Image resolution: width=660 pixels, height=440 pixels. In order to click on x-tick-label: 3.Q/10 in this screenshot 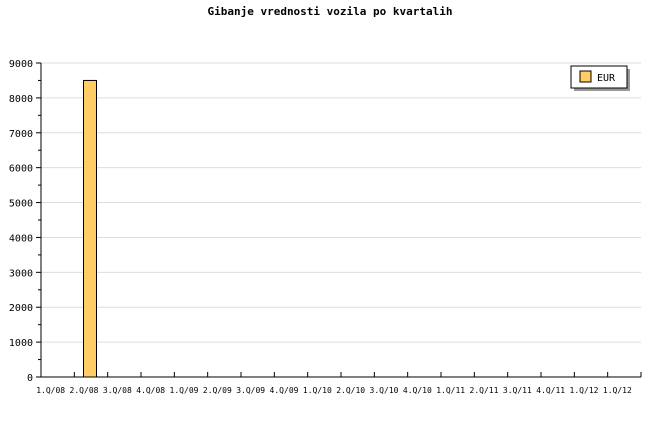, I will do `click(384, 390)`.